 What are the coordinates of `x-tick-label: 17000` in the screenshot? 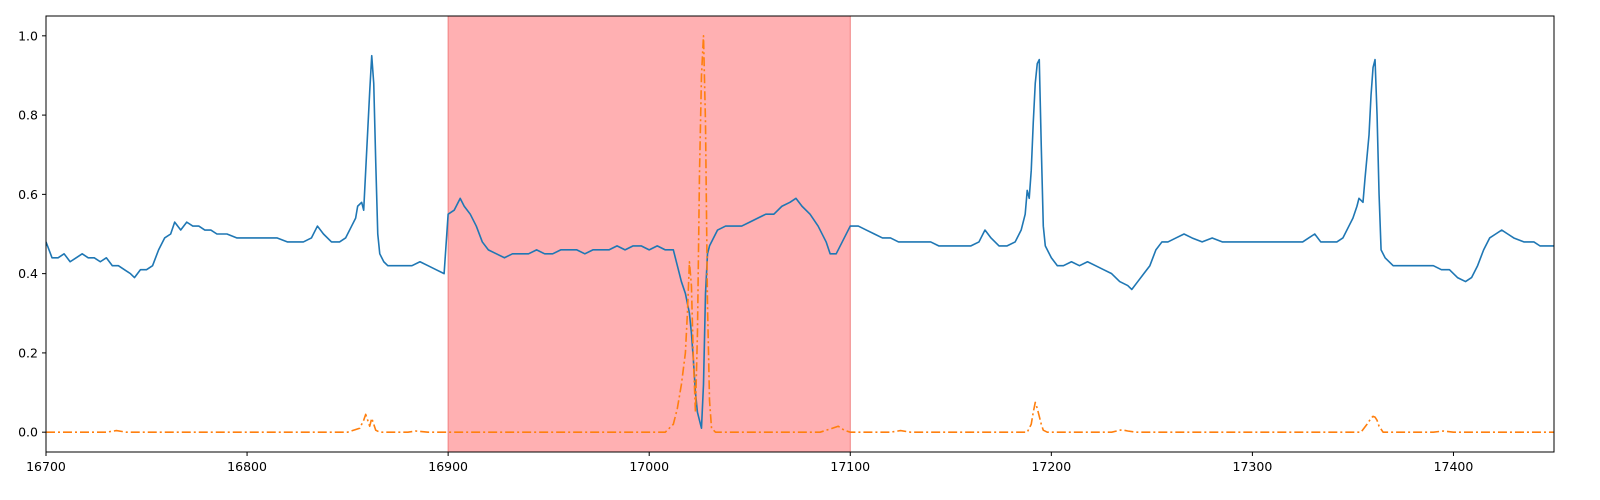 It's located at (649, 466).